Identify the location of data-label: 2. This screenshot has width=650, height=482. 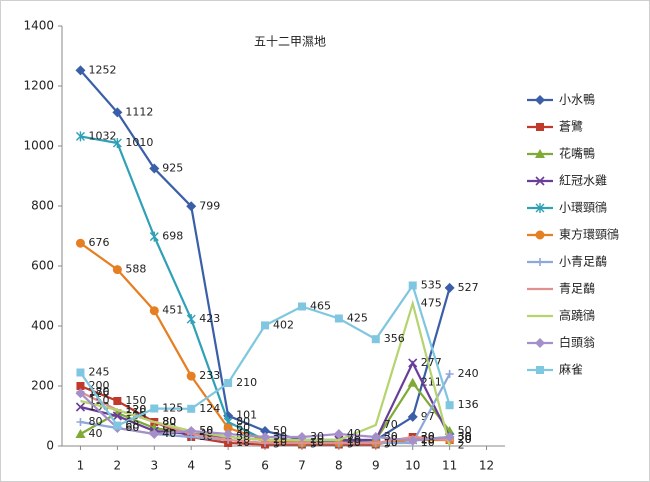
(461, 444).